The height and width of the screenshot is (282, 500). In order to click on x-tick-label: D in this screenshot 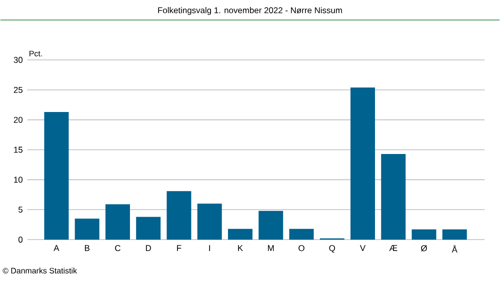, I will do `click(148, 248)`.